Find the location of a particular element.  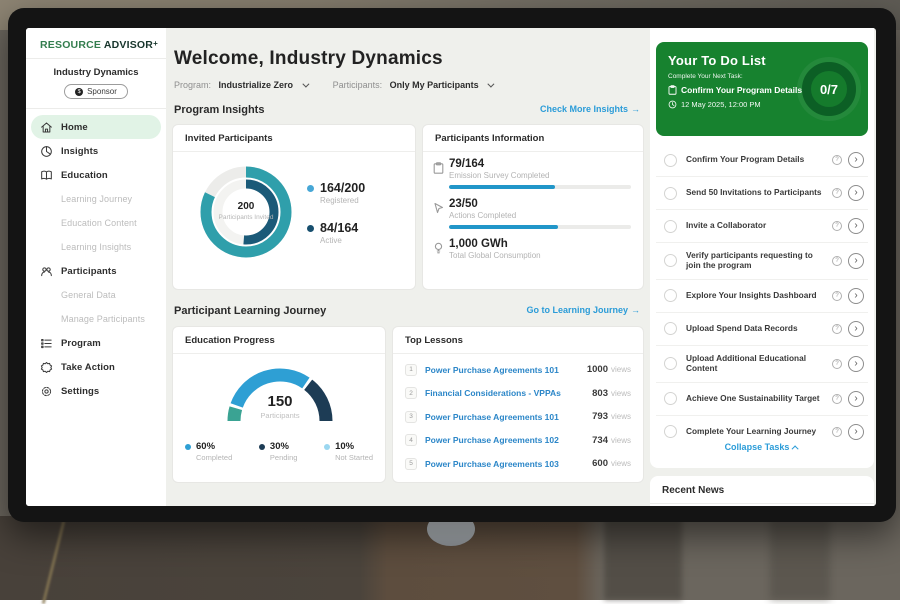

actions-progressbar is located at coordinates (540, 227).